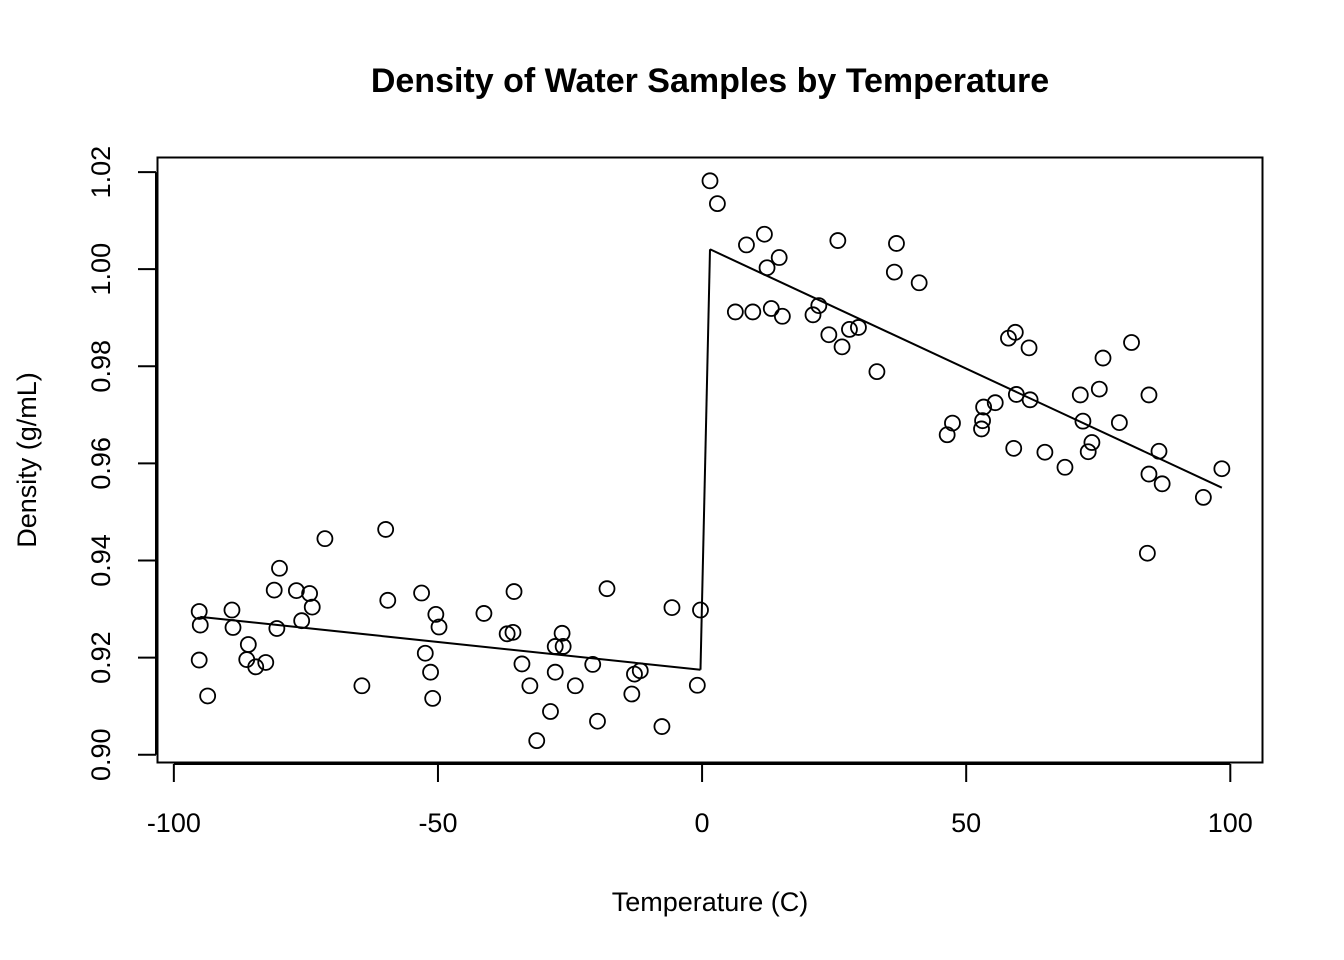  Describe the element at coordinates (710, 81) in the screenshot. I see `chart-title: Density of Water Samples by Temperature` at that location.